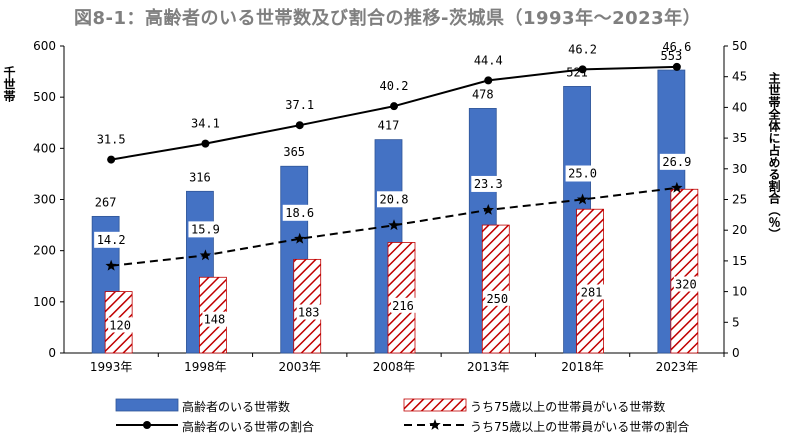  I want to click on legend-label-households: 高齢者のいる世帯数, so click(236, 407).